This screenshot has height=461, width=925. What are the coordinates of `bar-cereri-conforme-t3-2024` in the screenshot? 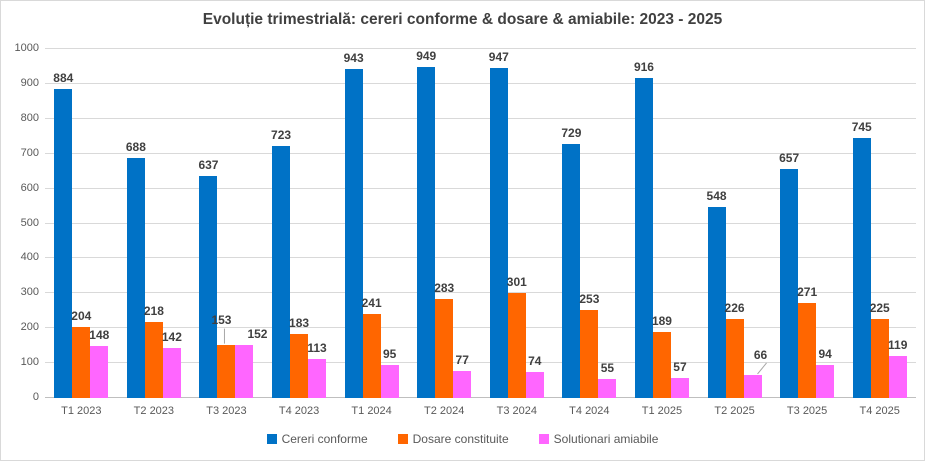 It's located at (498, 232).